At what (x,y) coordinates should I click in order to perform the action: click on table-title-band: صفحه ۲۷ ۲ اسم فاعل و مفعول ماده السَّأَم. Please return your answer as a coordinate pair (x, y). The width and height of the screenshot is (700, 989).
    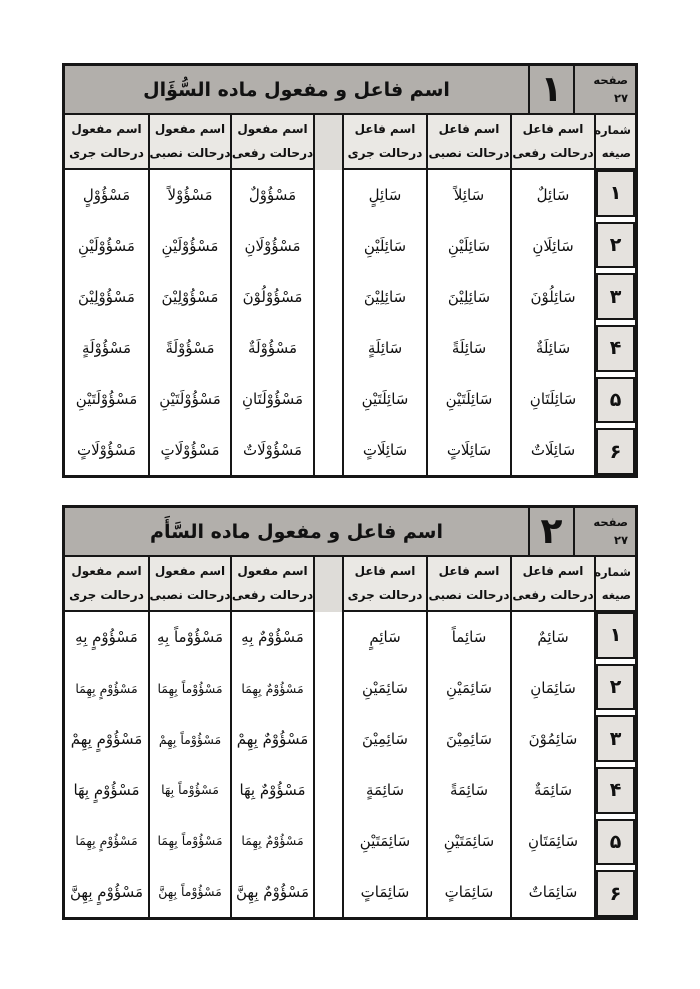
    Looking at the image, I should click on (350, 532).